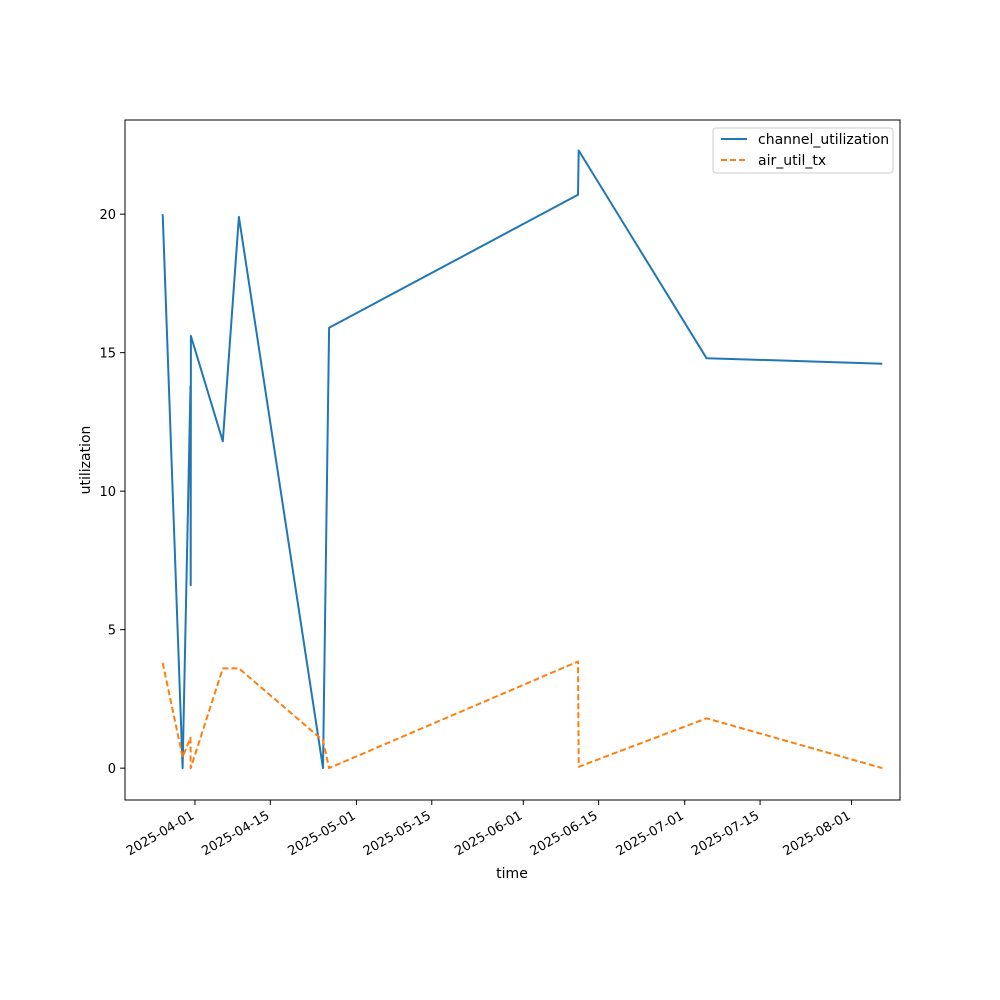 This screenshot has height=1000, width=1000. Describe the element at coordinates (512, 874) in the screenshot. I see `x-axis-label: time` at that location.